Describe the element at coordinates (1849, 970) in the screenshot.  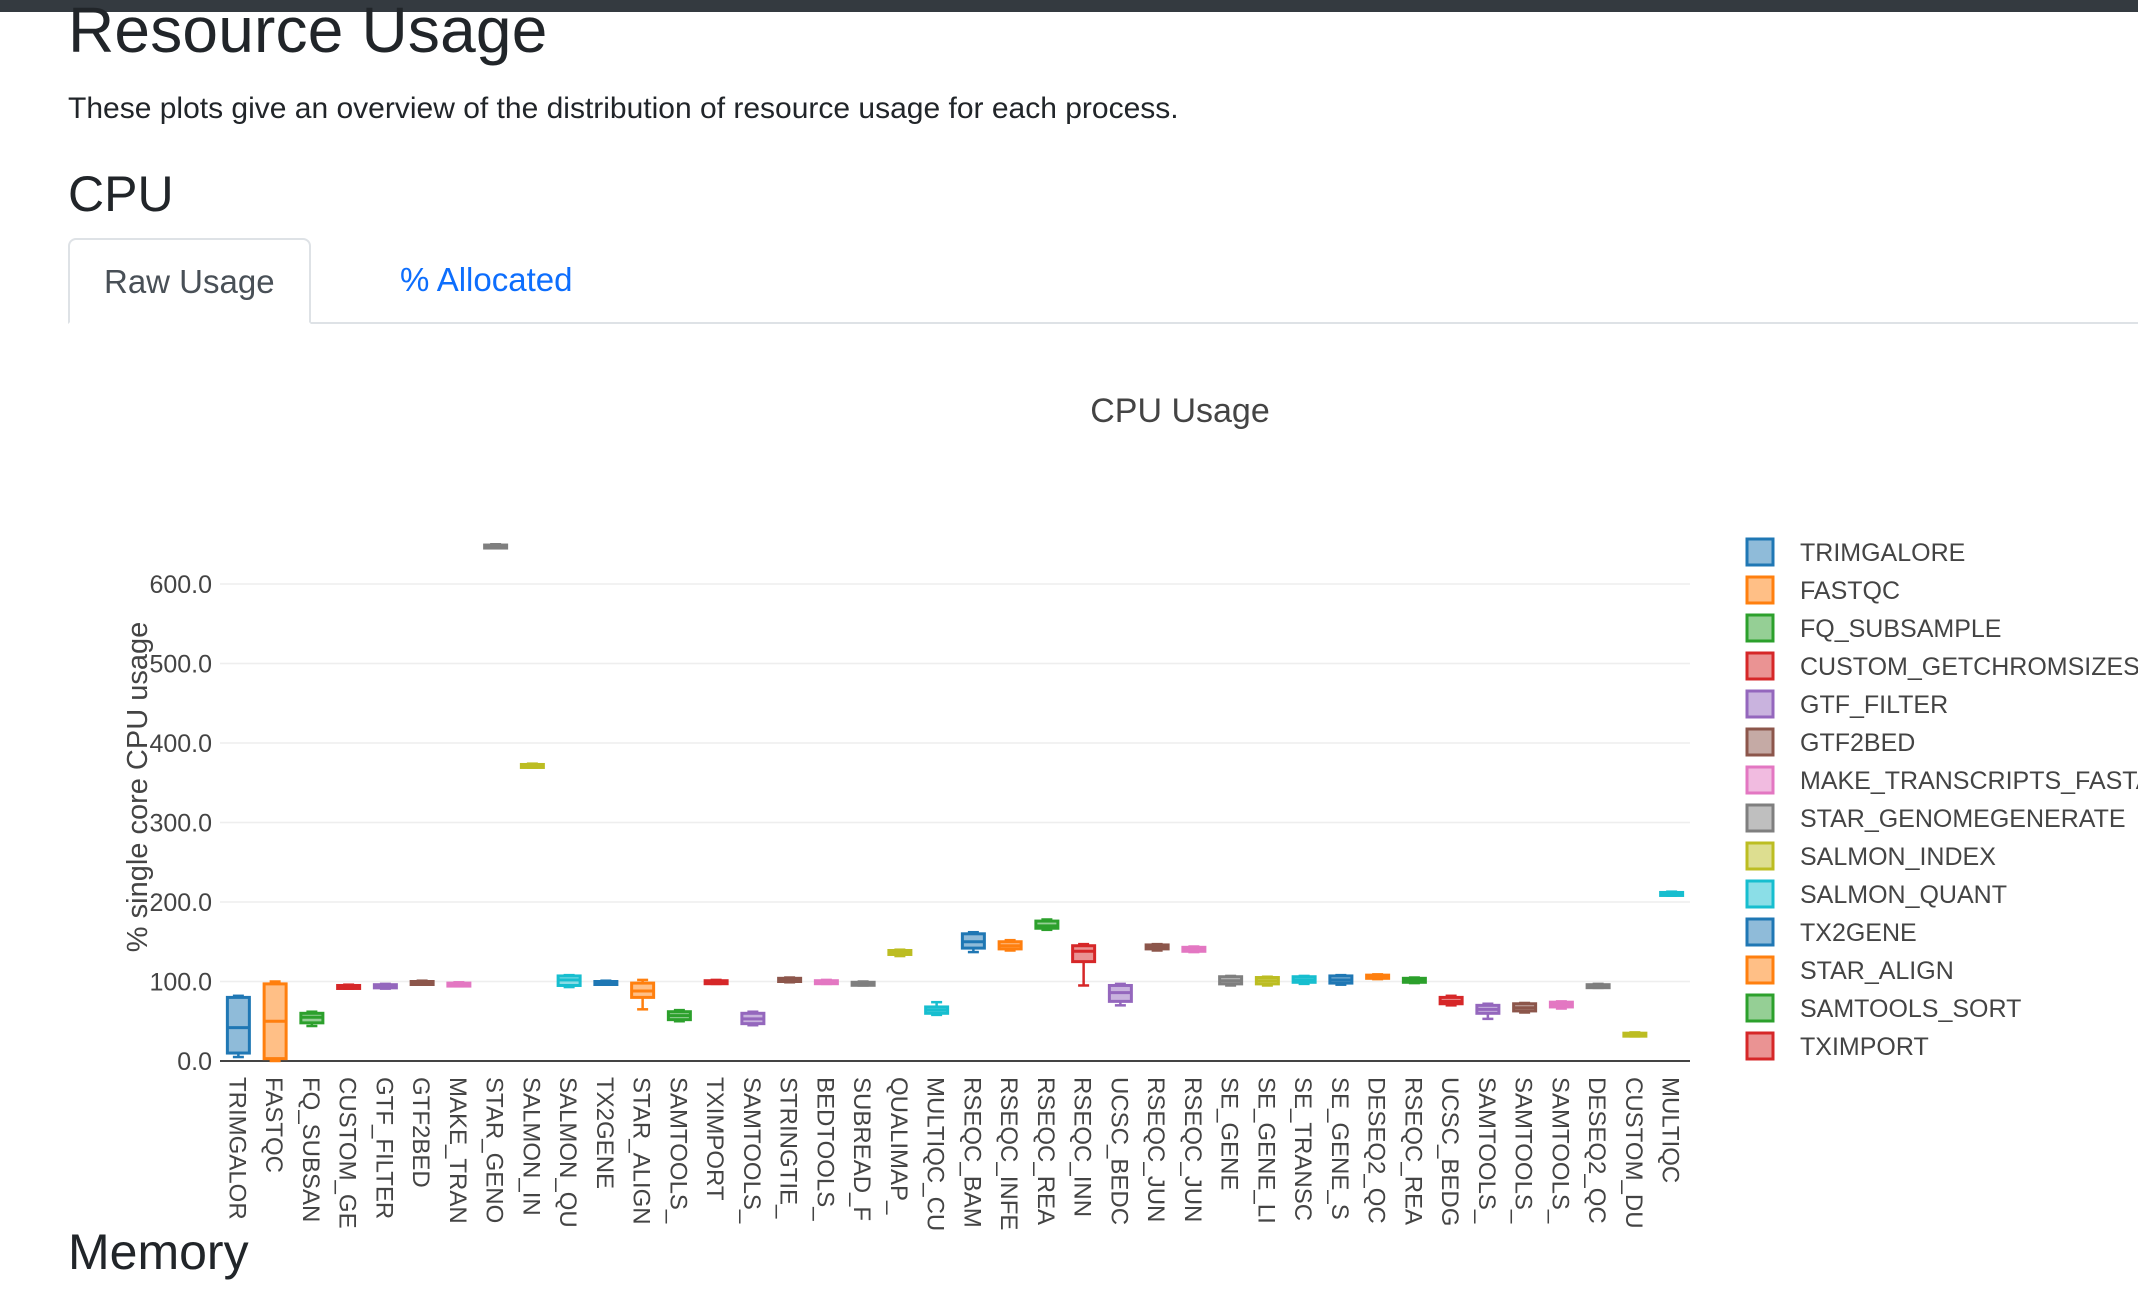
I see `legend-item: STAR_ALIGN` at that location.